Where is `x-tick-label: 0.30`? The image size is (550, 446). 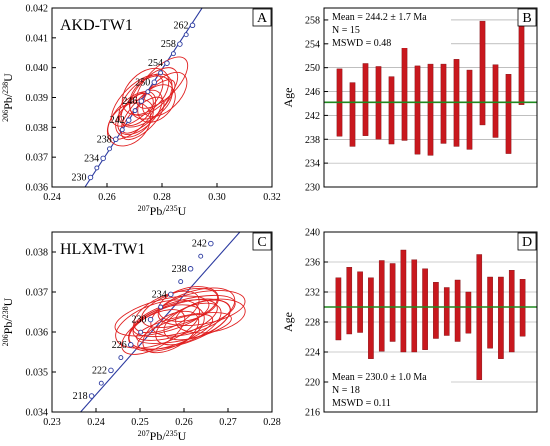 x-tick-label: 0.30 is located at coordinates (217, 197).